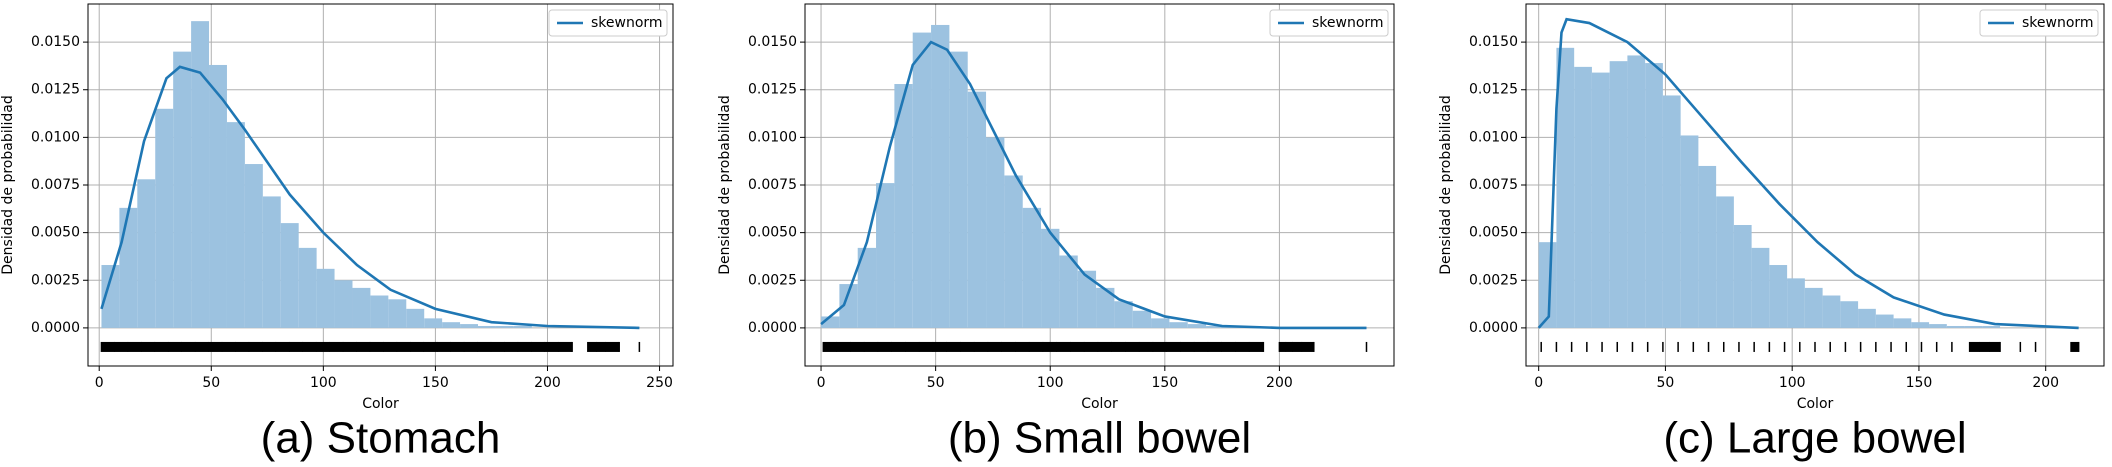 This screenshot has width=2112, height=467. I want to click on y-tick-label: 0.0075, so click(772, 185).